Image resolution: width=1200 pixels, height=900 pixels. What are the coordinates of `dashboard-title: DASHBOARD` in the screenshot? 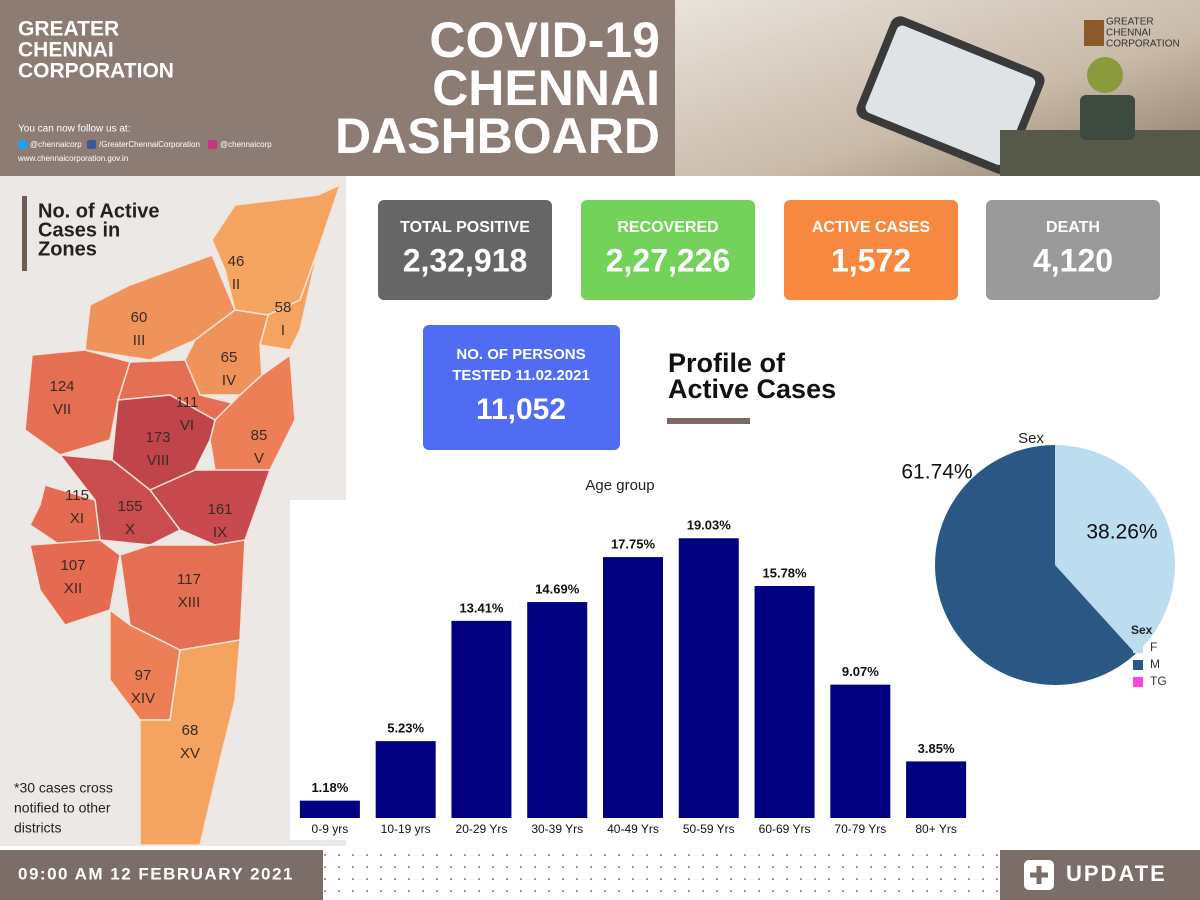 It's located at (497, 136).